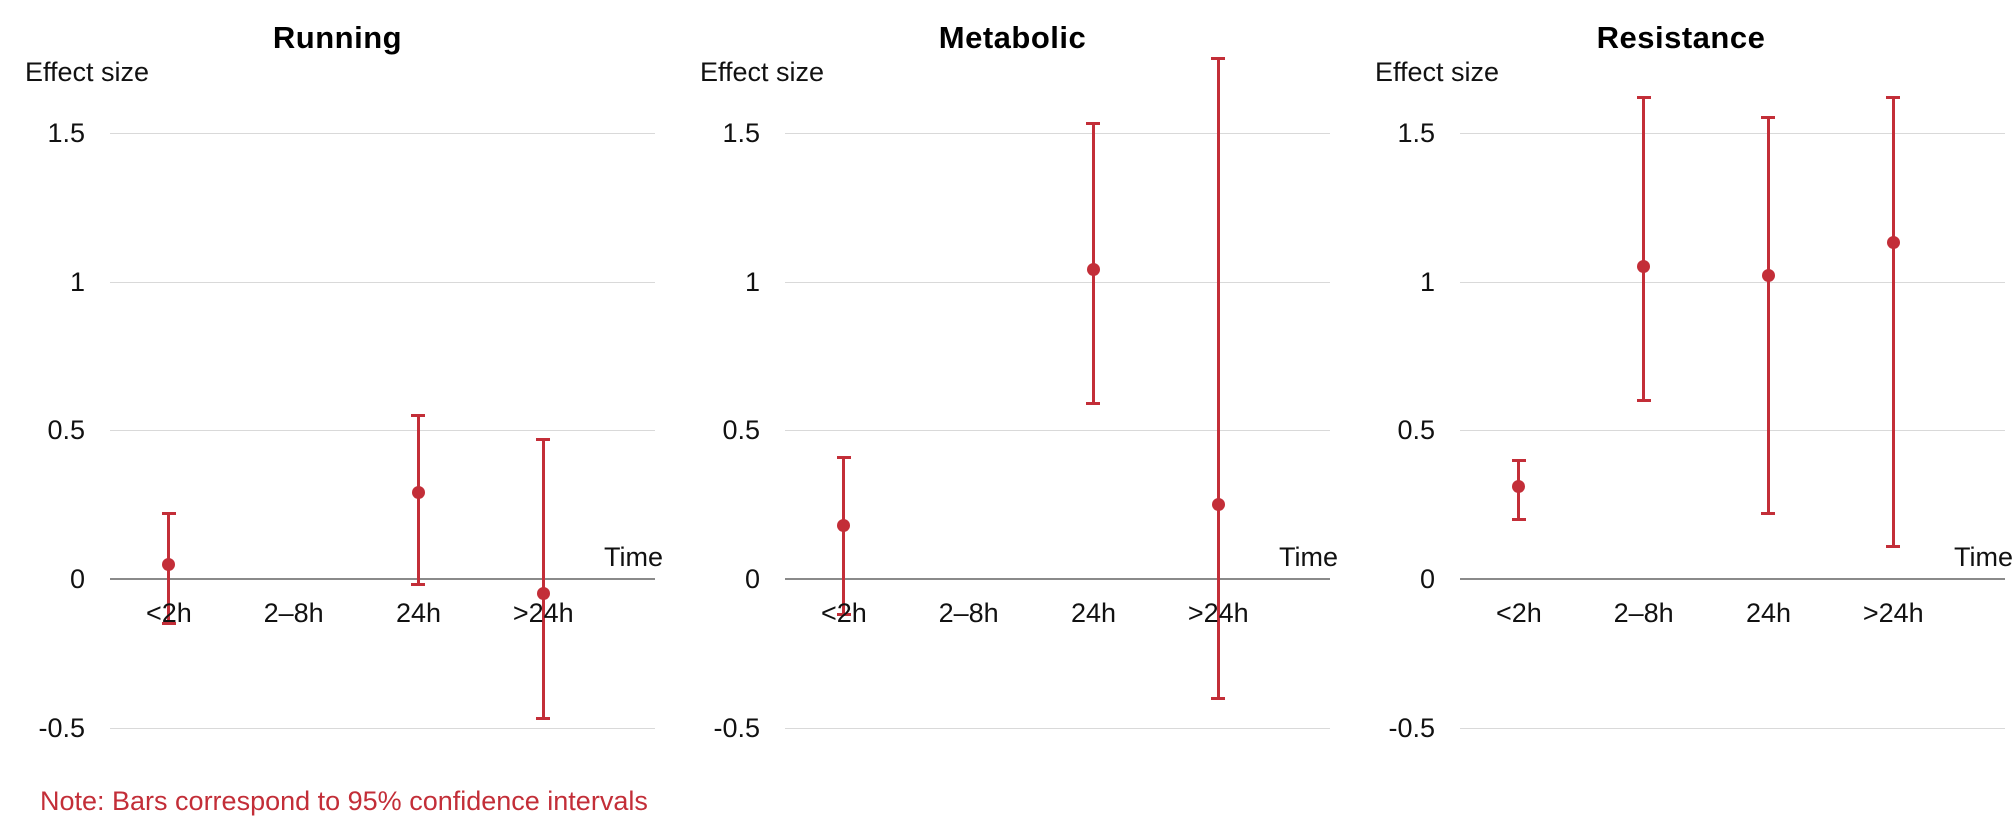 This screenshot has width=2012, height=832. I want to click on ci-cap-bottom-2–8h, so click(1643, 400).